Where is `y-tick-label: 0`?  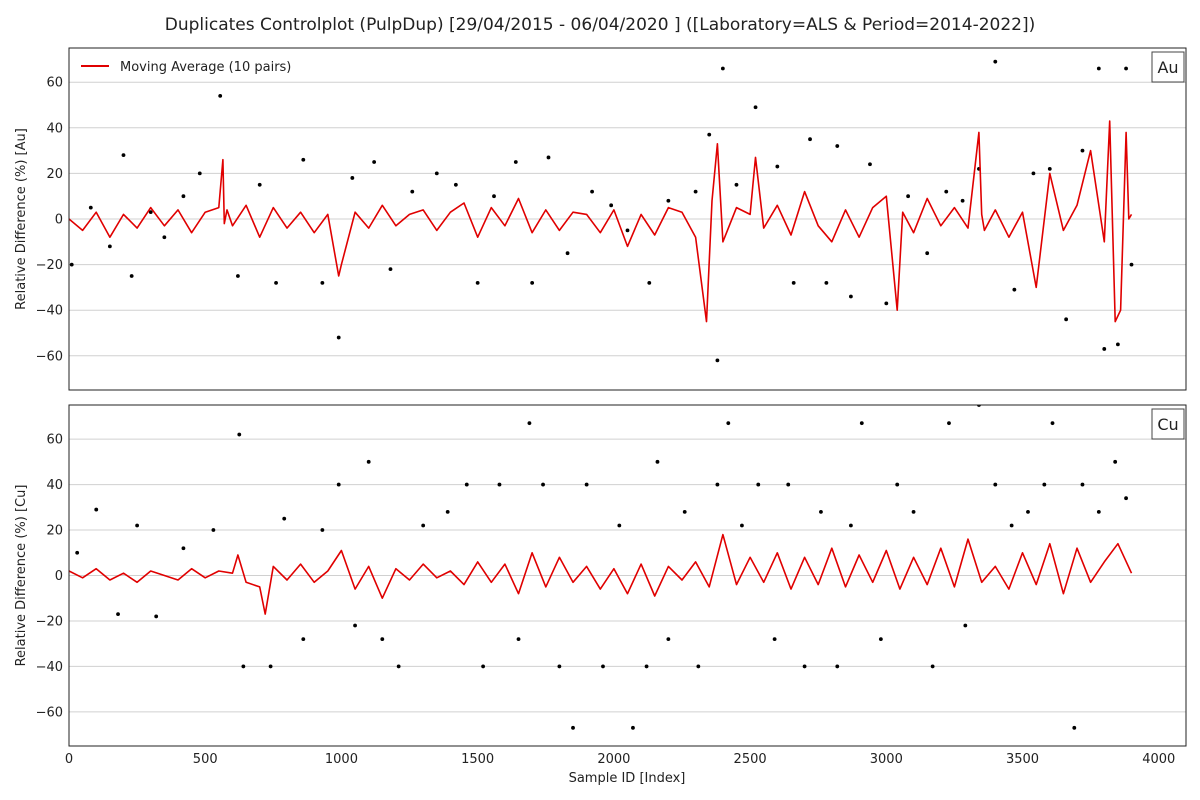 y-tick-label: 0 is located at coordinates (59, 576).